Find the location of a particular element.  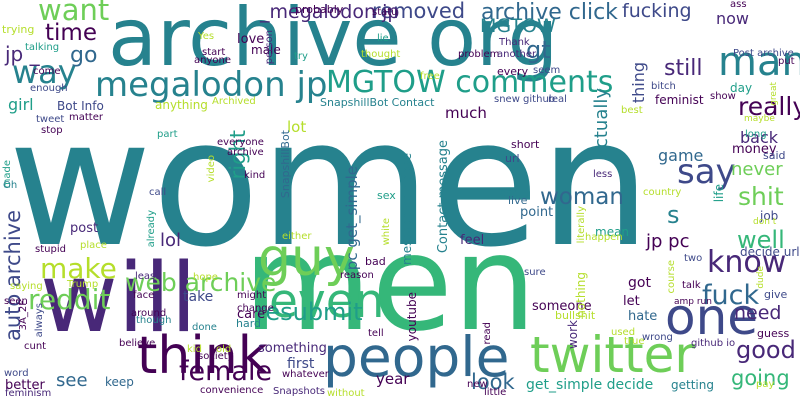

cloud-word: change is located at coordinates (255, 308).